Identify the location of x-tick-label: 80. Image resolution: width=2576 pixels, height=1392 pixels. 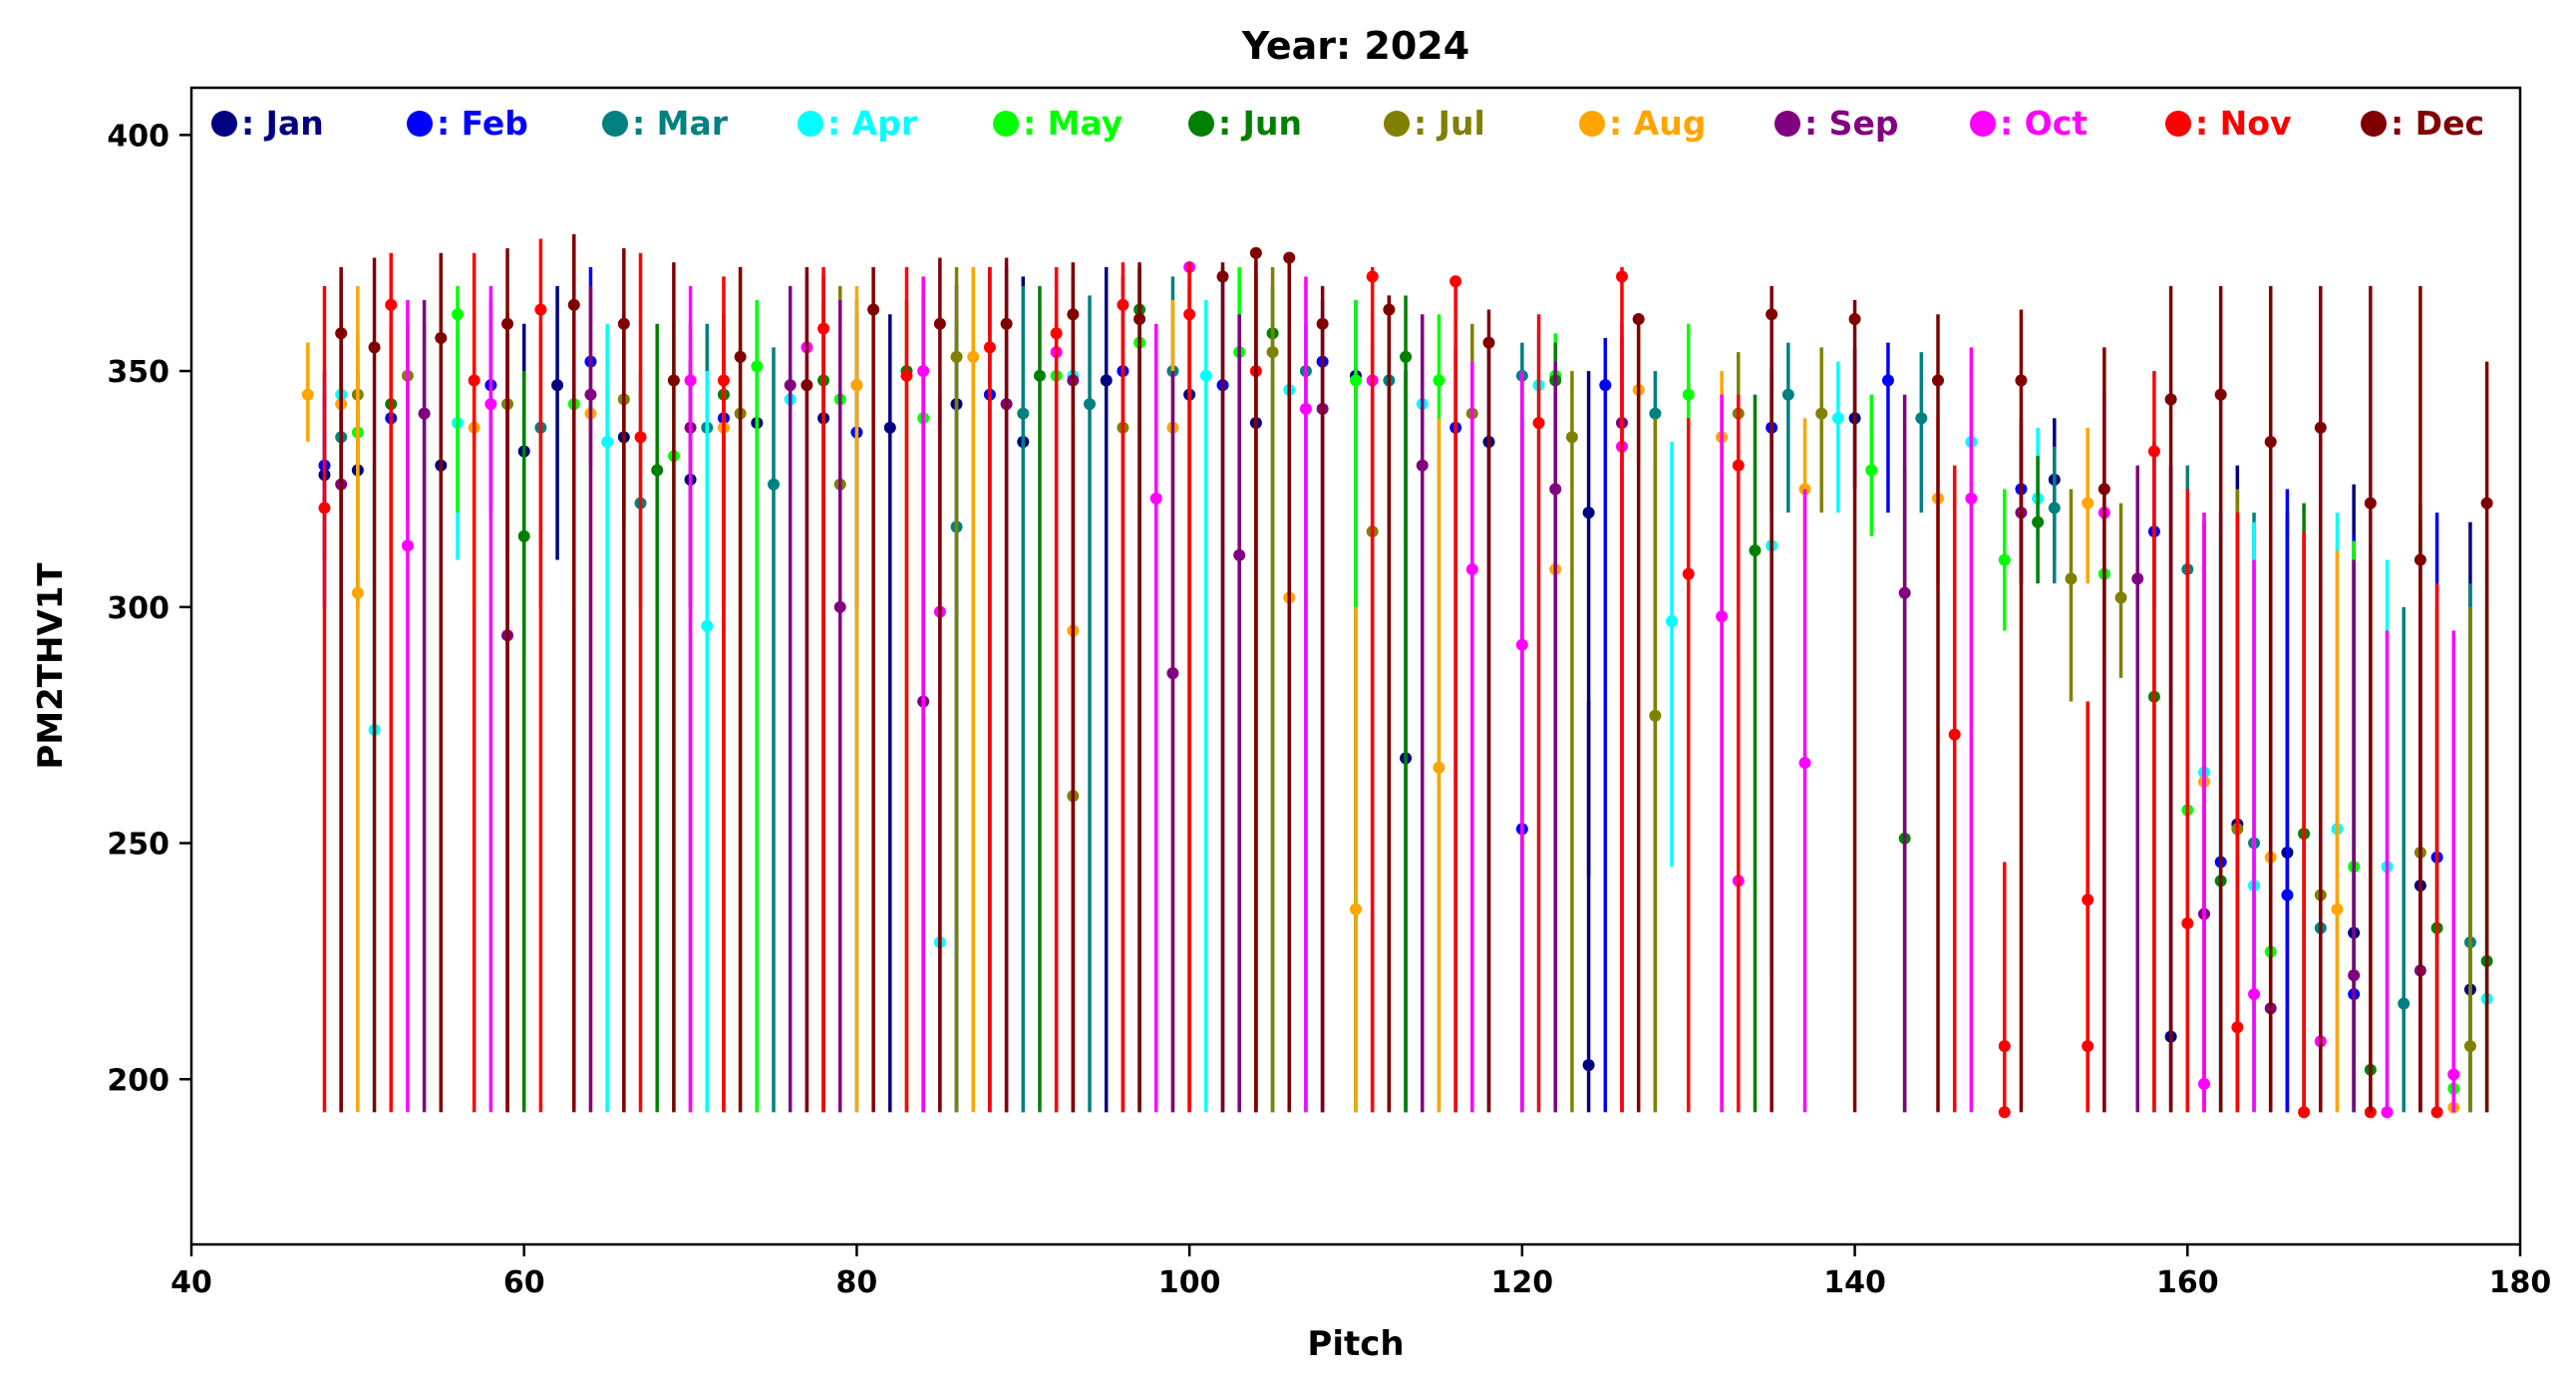
(857, 1282).